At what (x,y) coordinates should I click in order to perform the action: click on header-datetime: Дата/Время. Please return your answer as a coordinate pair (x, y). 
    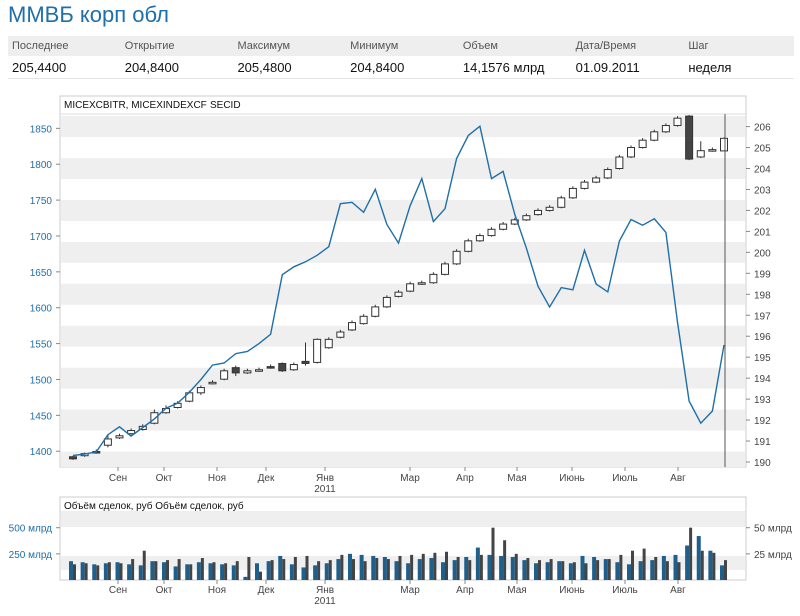
    Looking at the image, I should click on (606, 46).